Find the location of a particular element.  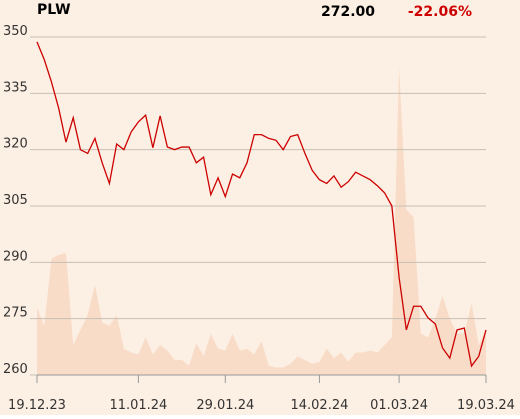

ticker: PLW is located at coordinates (54, 10).